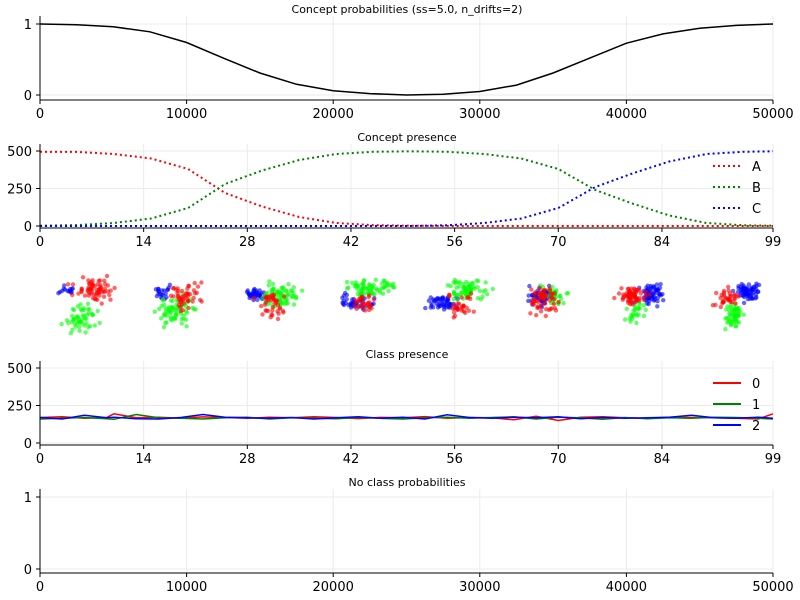 This screenshot has width=800, height=600. I want to click on x-tick-label: 40000, so click(626, 114).